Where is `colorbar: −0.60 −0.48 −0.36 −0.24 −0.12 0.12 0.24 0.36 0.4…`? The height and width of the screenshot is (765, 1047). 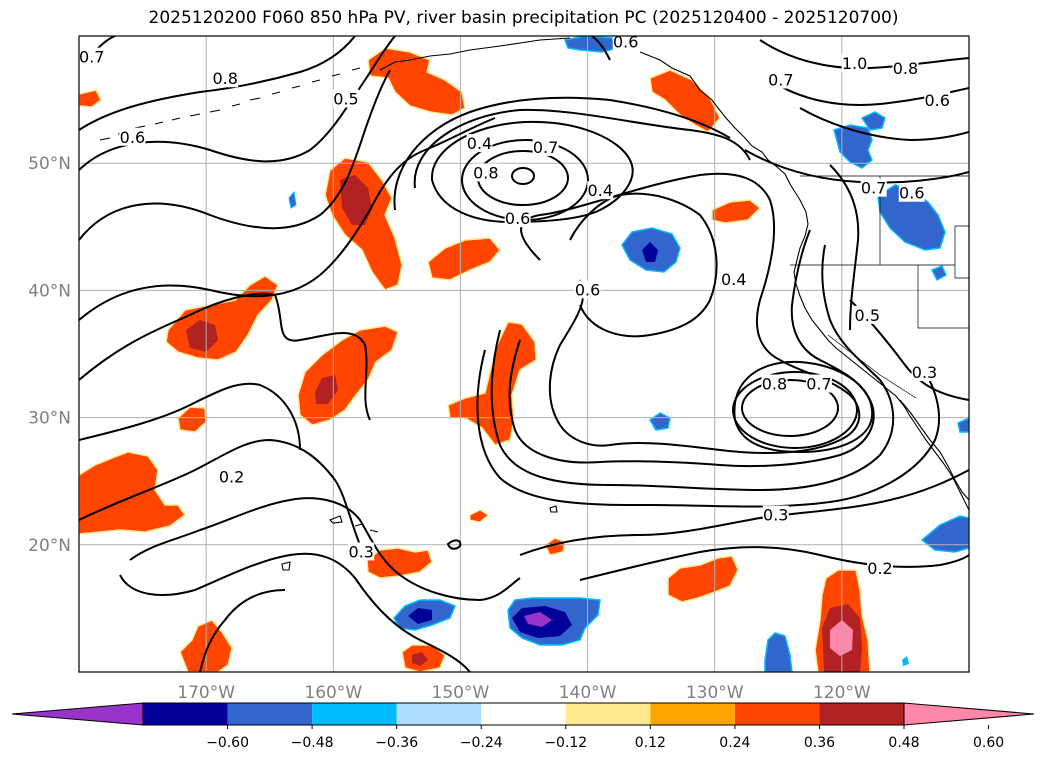
colorbar: −0.60 −0.48 −0.36 −0.24 −0.12 0.12 0.24 0.36 0.4… is located at coordinates (523, 726).